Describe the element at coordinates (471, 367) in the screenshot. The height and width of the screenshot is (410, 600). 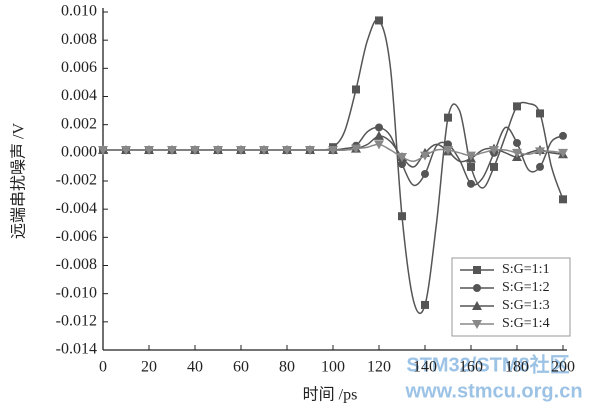
I see `x-tick-label: 160` at that location.